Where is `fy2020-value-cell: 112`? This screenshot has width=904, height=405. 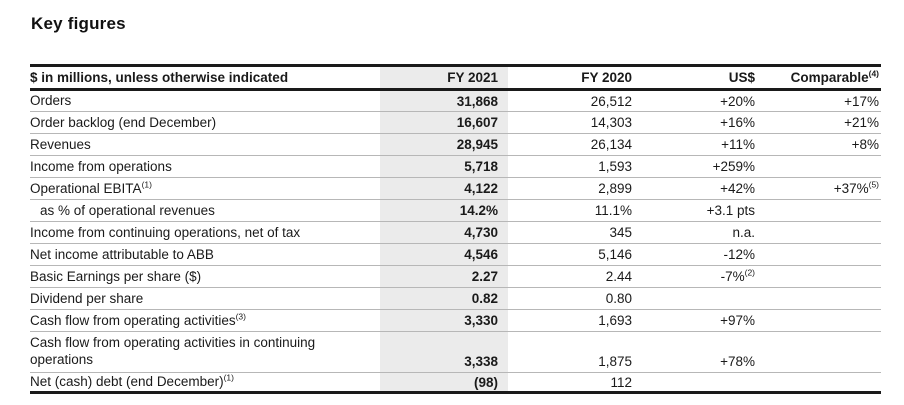 fy2020-value-cell: 112 is located at coordinates (574, 383).